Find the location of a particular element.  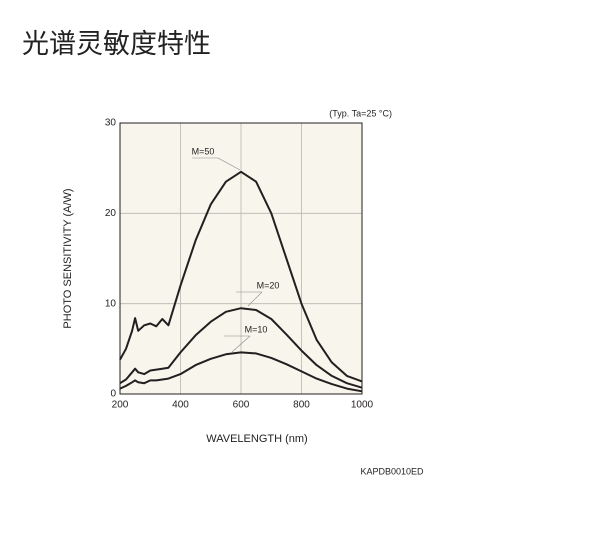

series-label: M=20 is located at coordinates (268, 285).